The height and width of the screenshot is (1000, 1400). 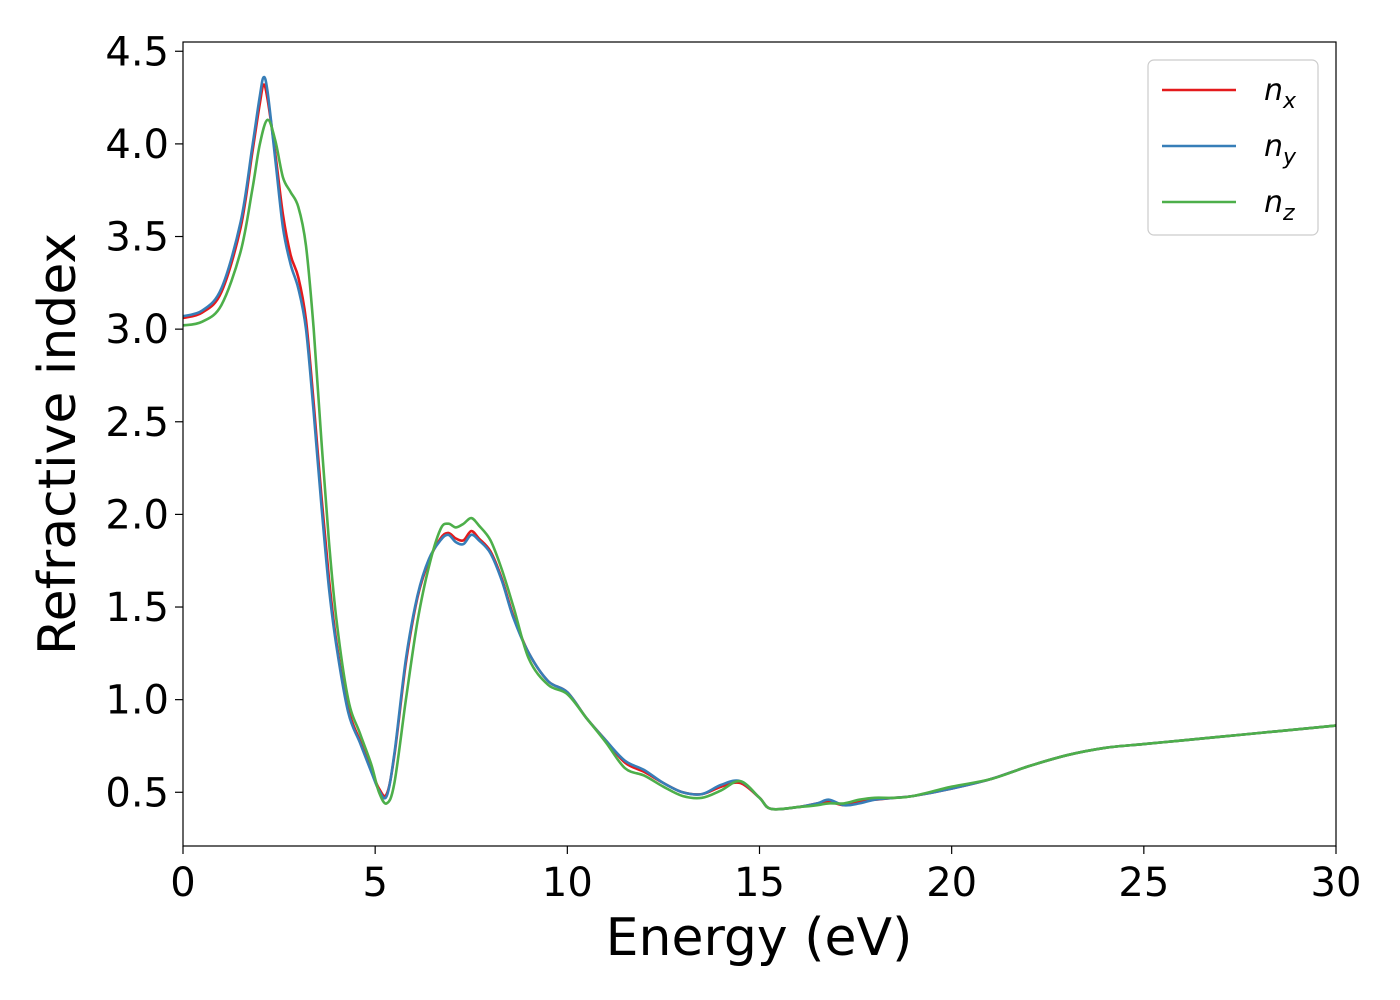 I want to click on y-axis: 0.5 1.0 1.5 2.0 2.5 3.0 3.5 4.0 4.5, so click(x=144, y=422).